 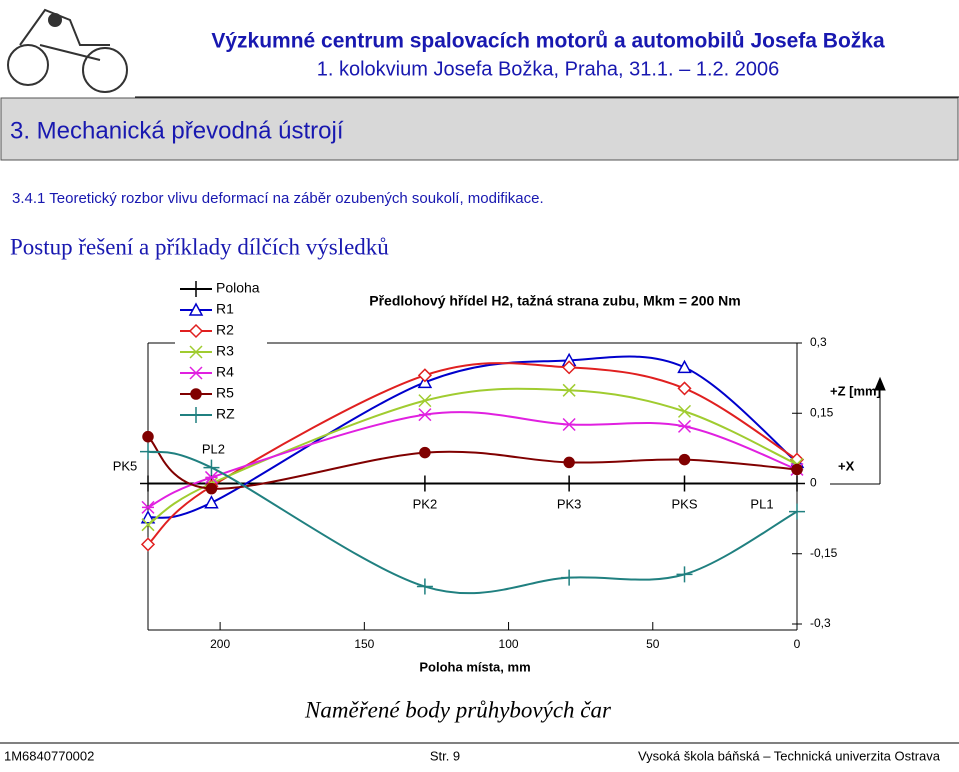 What do you see at coordinates (818, 342) in the screenshot?
I see `y-tick-label: 0,3` at bounding box center [818, 342].